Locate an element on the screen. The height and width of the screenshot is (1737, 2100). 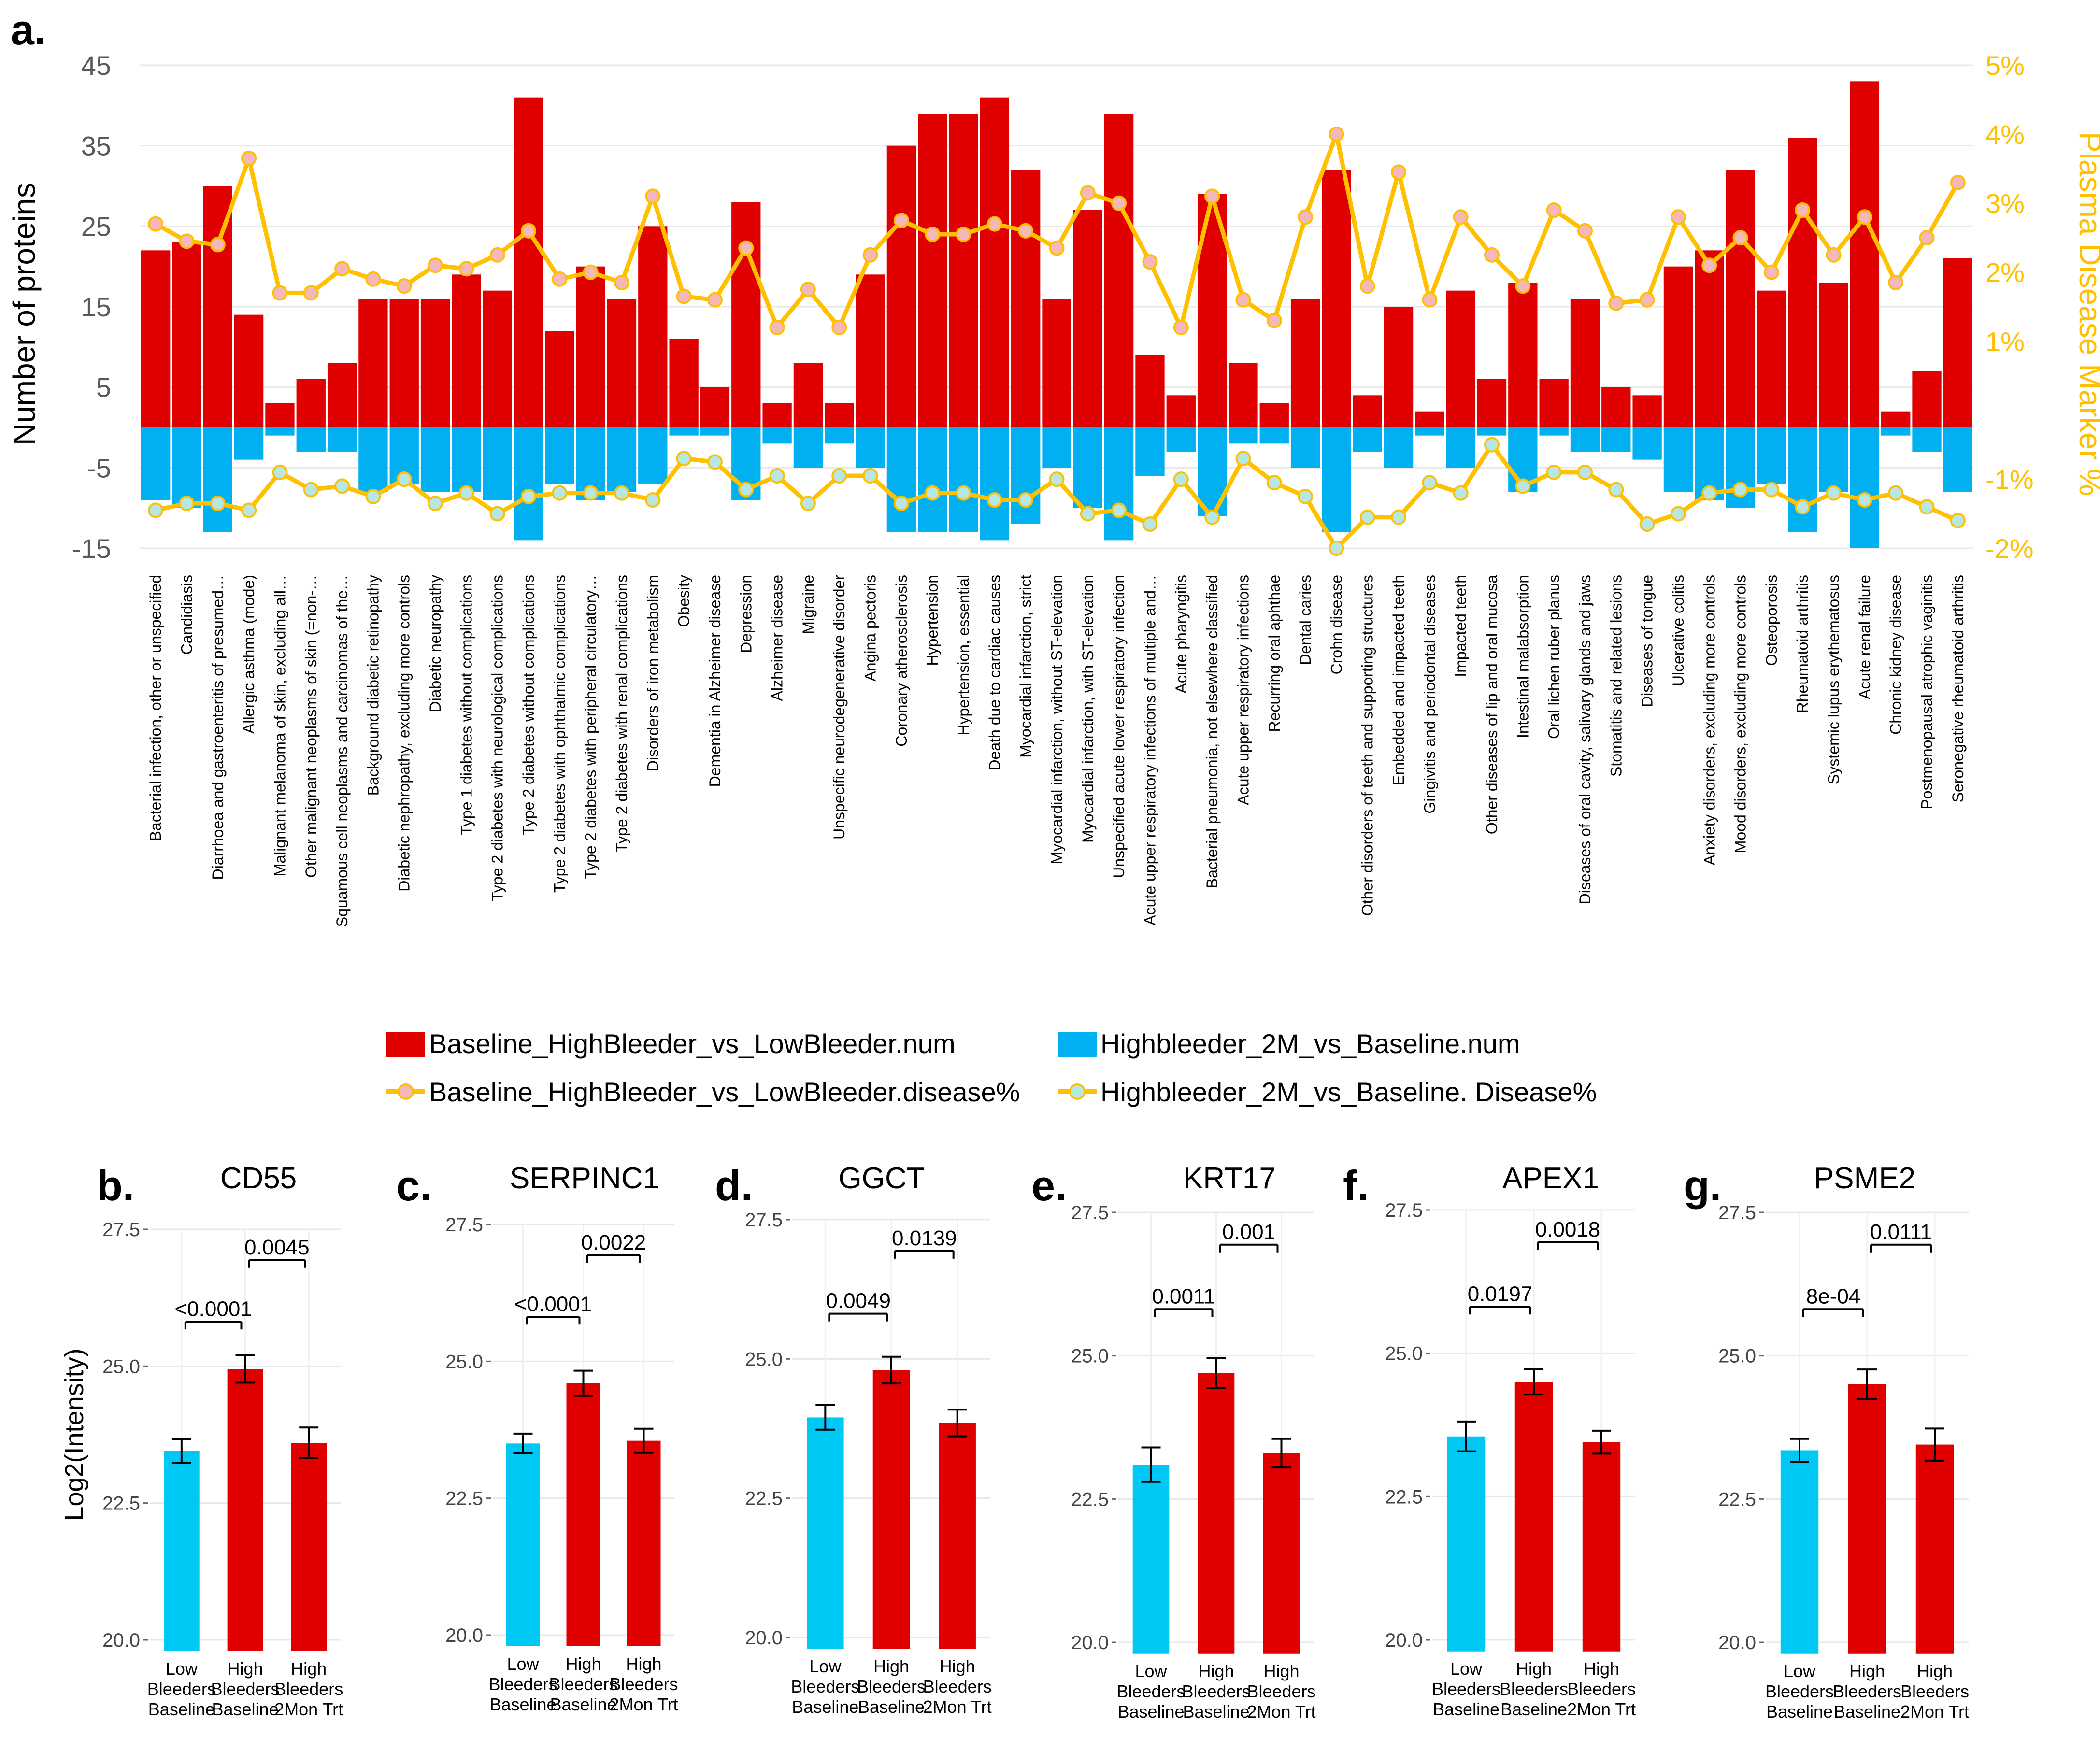
x-category-label: Impacted teeth is located at coordinates (1461, 626).